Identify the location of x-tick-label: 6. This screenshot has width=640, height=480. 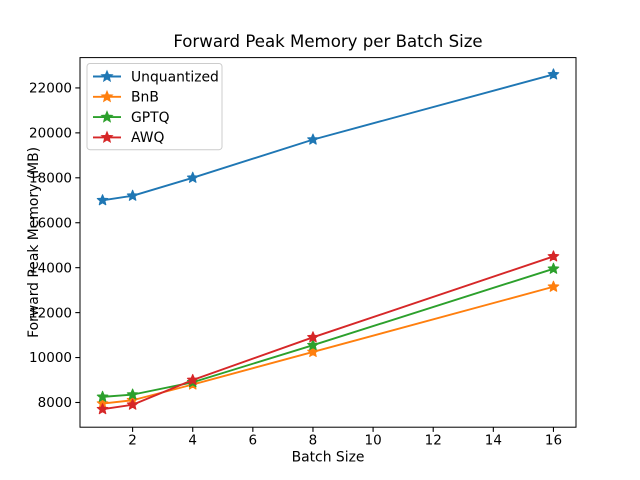
(253, 441).